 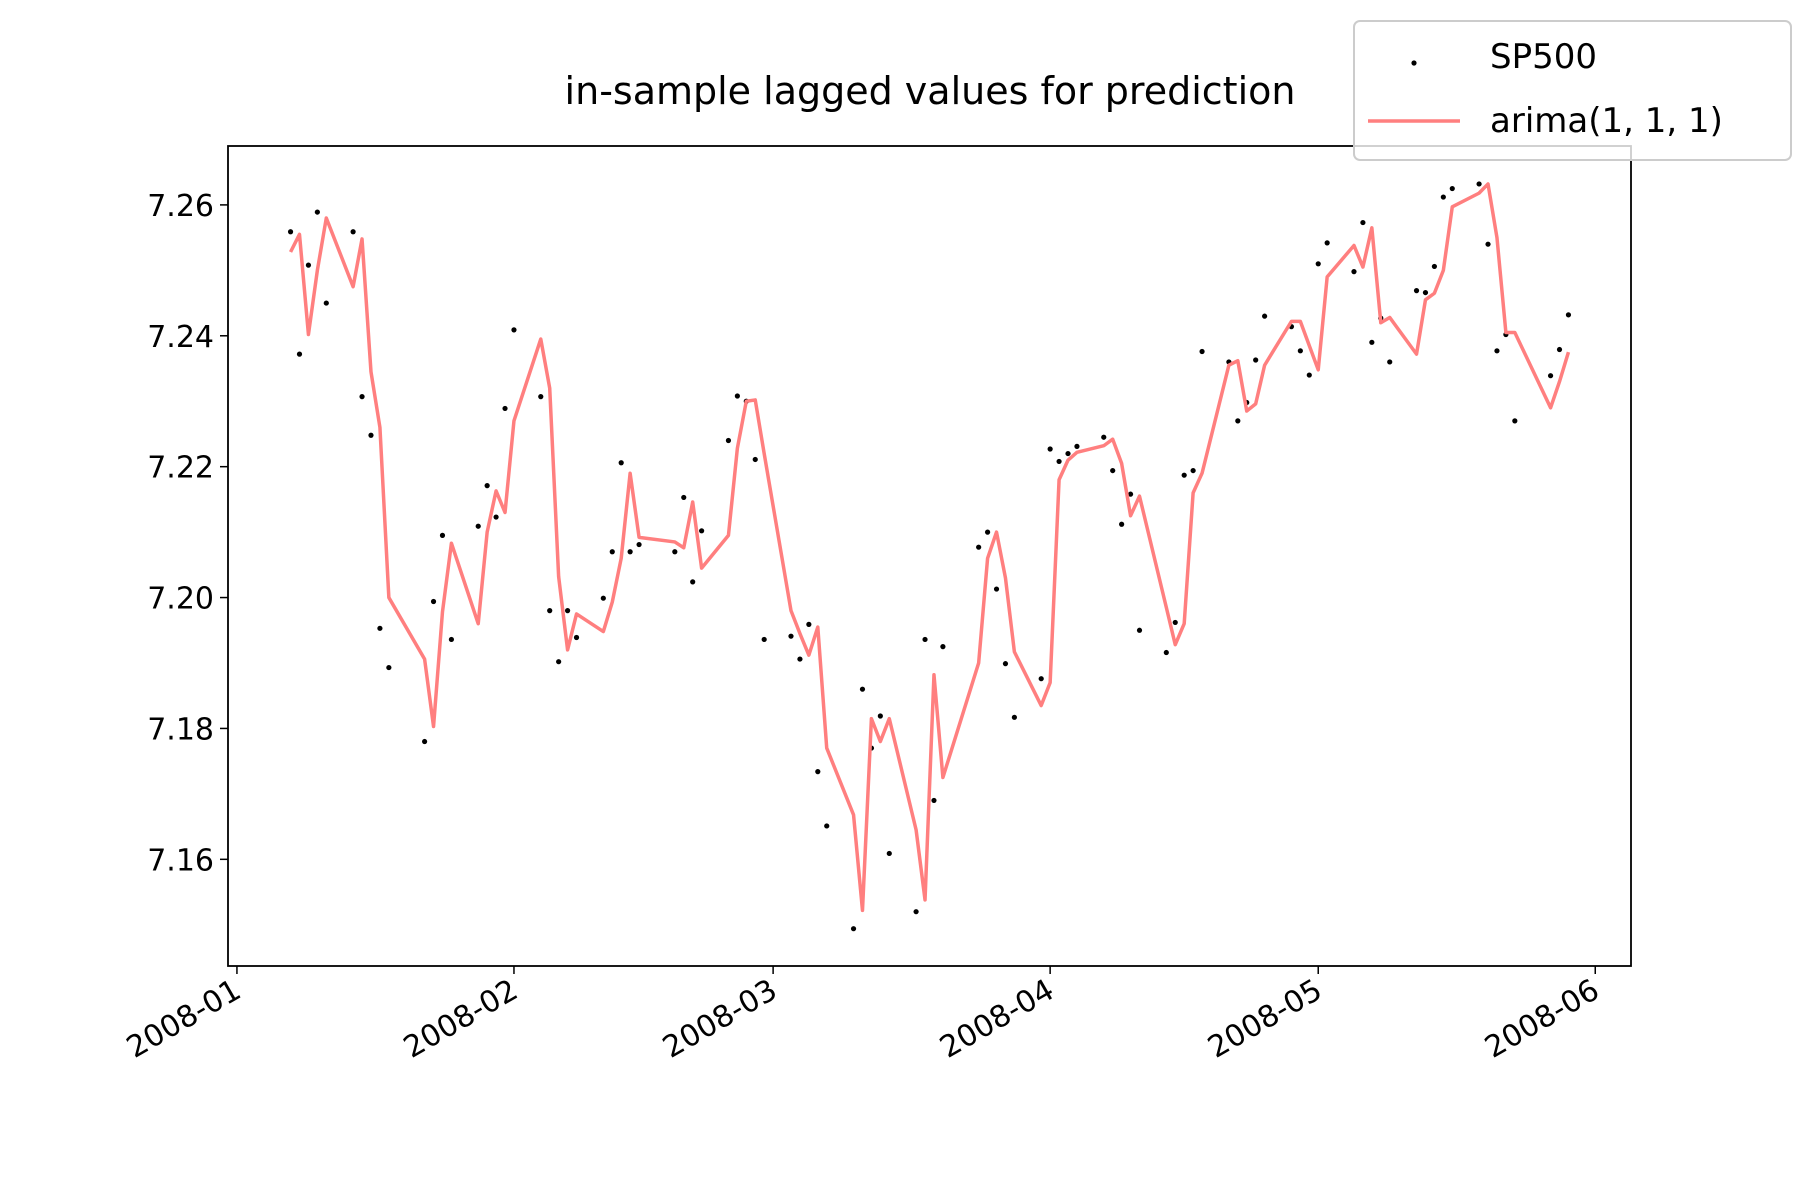 What do you see at coordinates (184, 1019) in the screenshot?
I see `x-tick-label: 2008-01` at bounding box center [184, 1019].